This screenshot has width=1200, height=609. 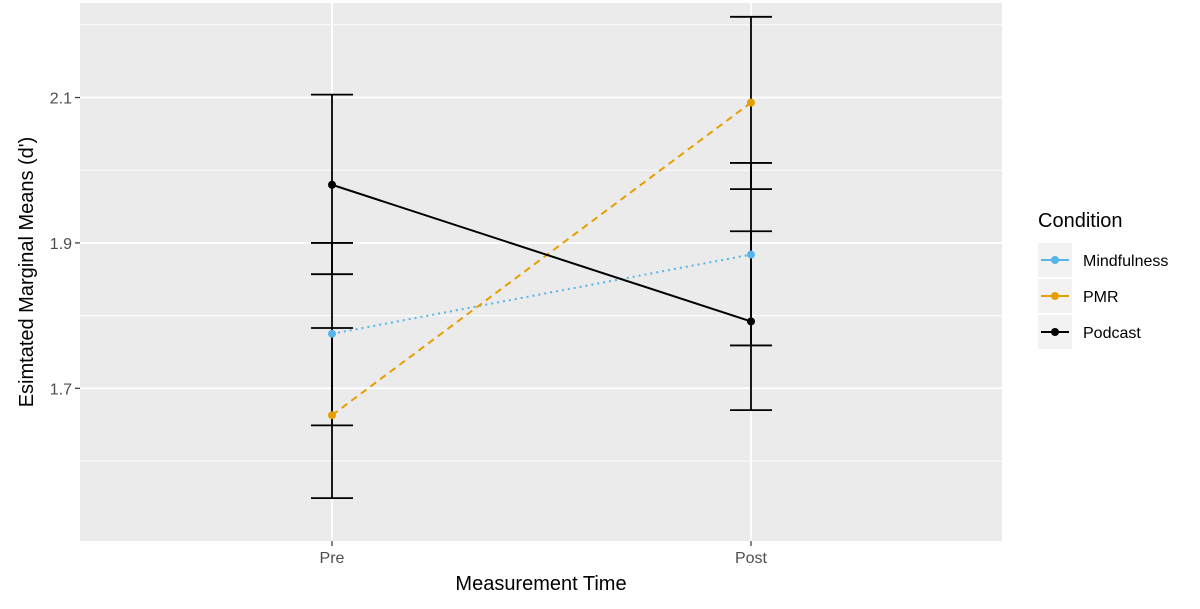 I want to click on y-tick-label: 1.7, so click(x=61, y=389).